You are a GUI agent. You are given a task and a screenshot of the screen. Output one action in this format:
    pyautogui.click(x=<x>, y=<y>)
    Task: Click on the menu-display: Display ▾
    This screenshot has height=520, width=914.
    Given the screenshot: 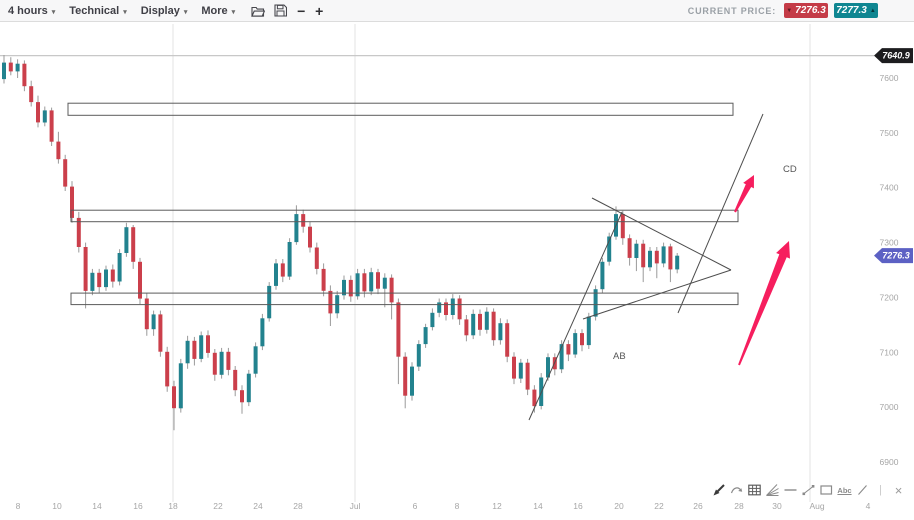 What is the action you would take?
    pyautogui.click(x=164, y=11)
    